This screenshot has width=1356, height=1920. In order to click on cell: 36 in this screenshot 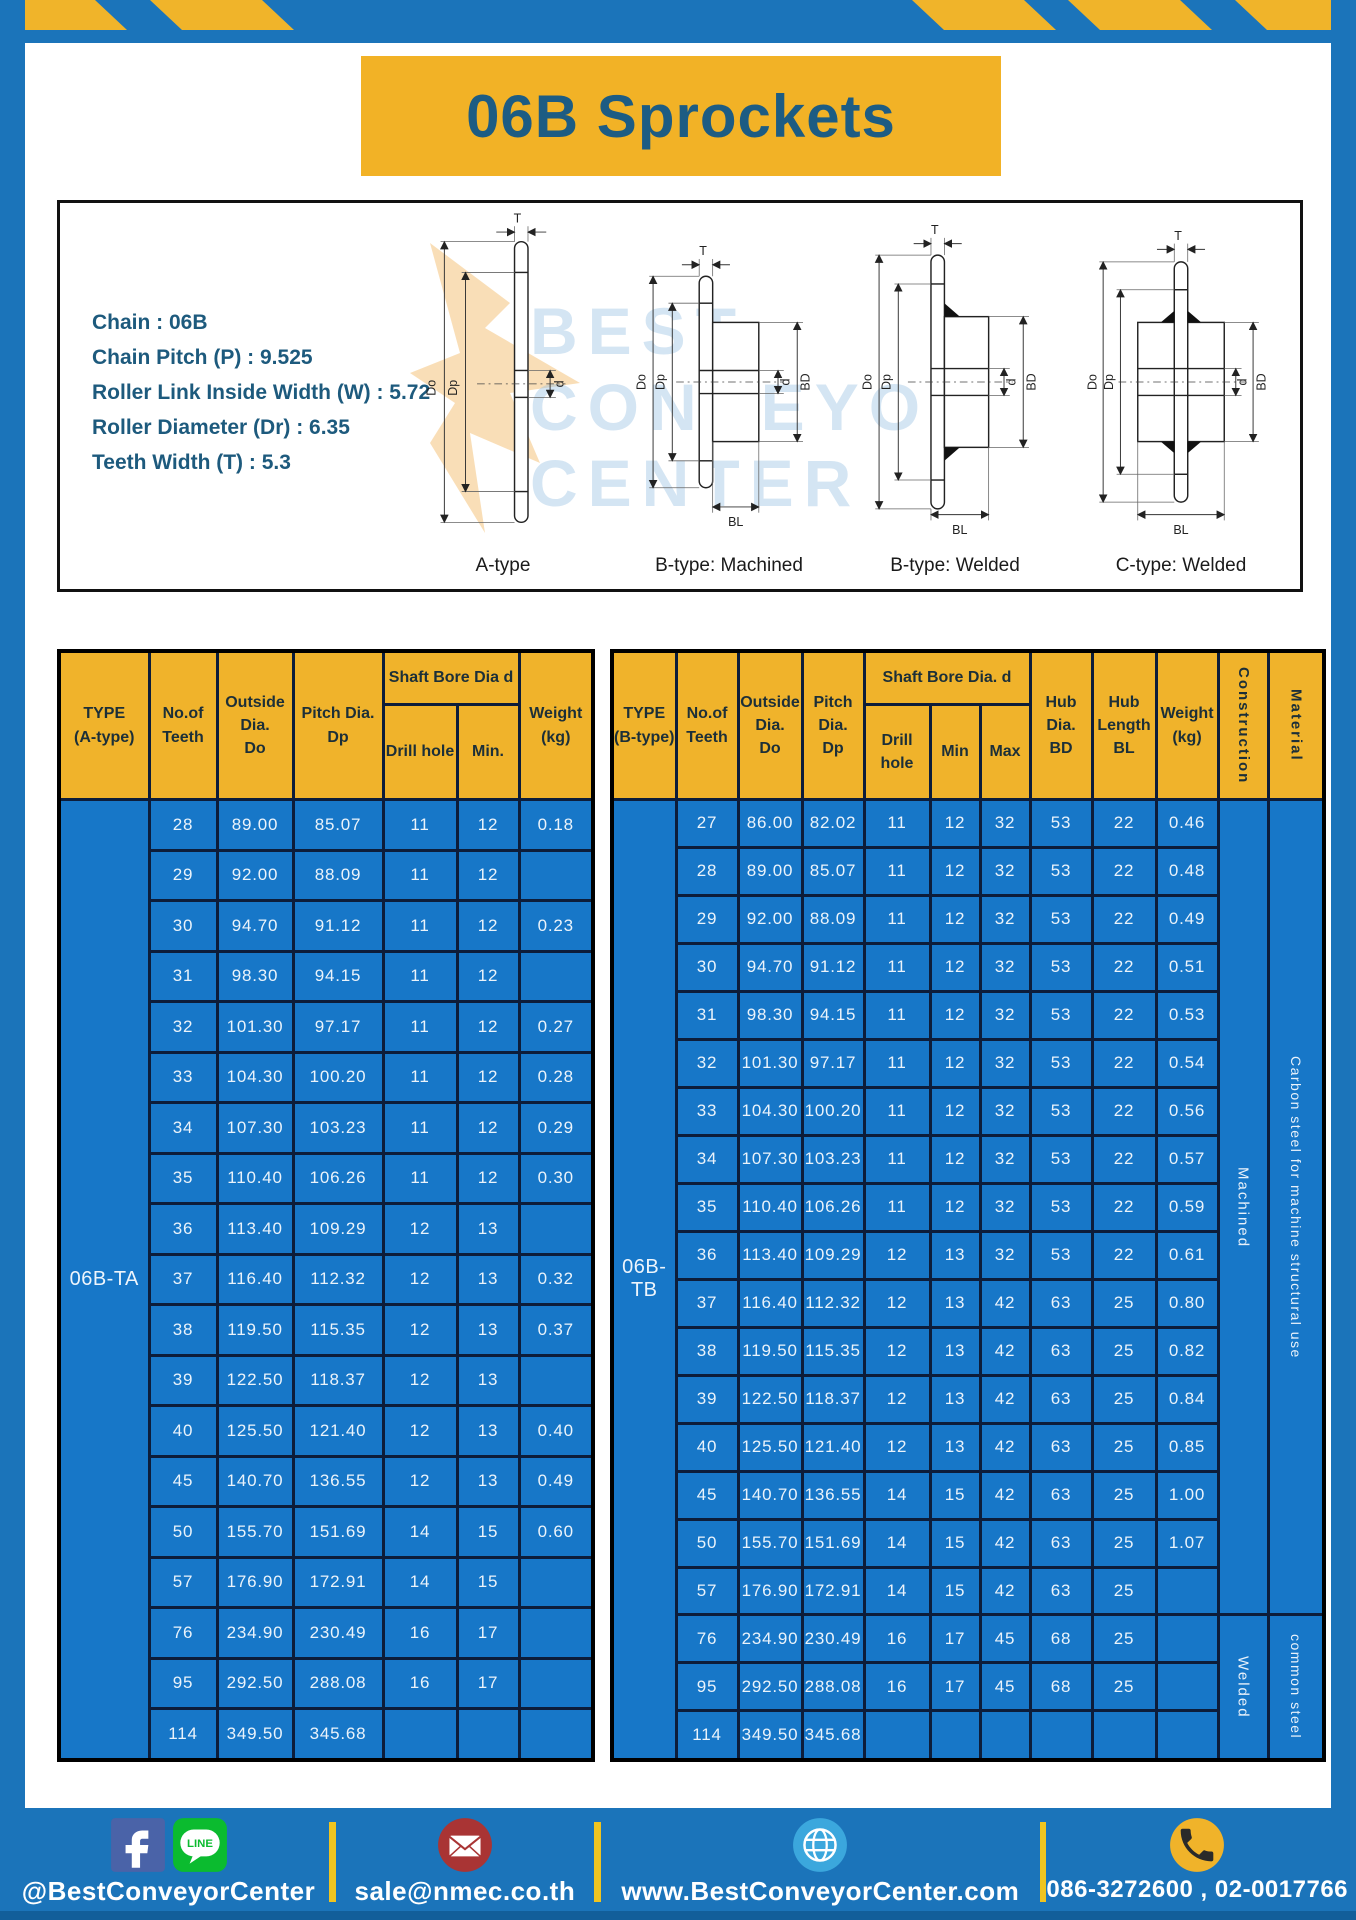, I will do `click(183, 1229)`.